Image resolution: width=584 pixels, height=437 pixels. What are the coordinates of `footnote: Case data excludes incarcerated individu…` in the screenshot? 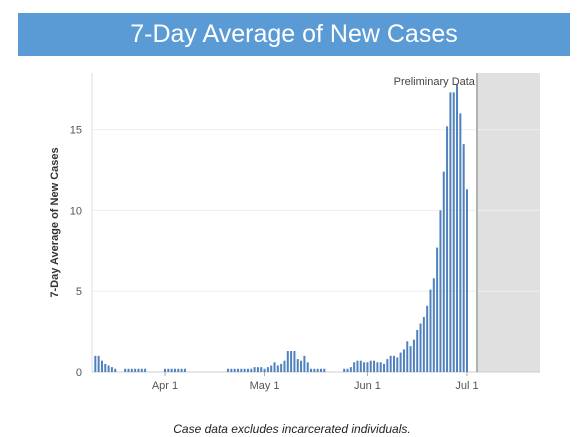 It's located at (292, 429).